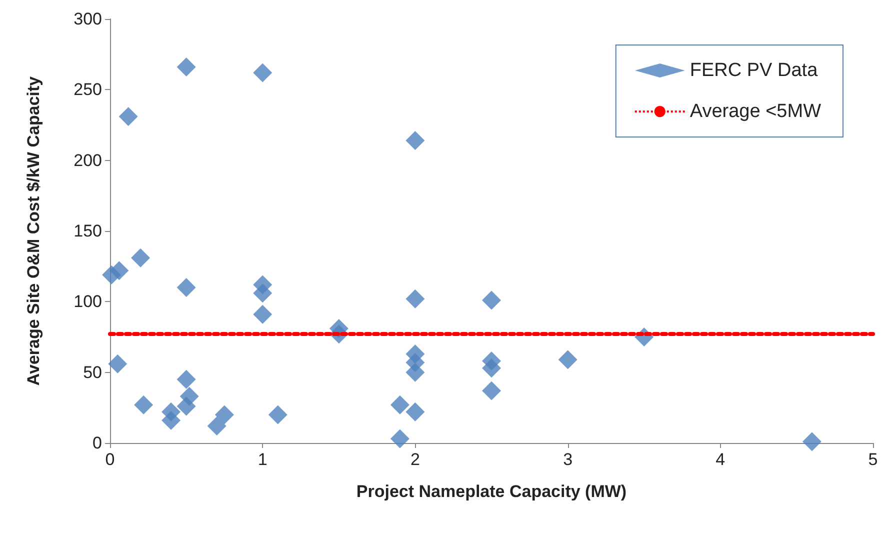 Image resolution: width=893 pixels, height=535 pixels. Describe the element at coordinates (88, 231) in the screenshot. I see `y-tick-label: 150` at that location.